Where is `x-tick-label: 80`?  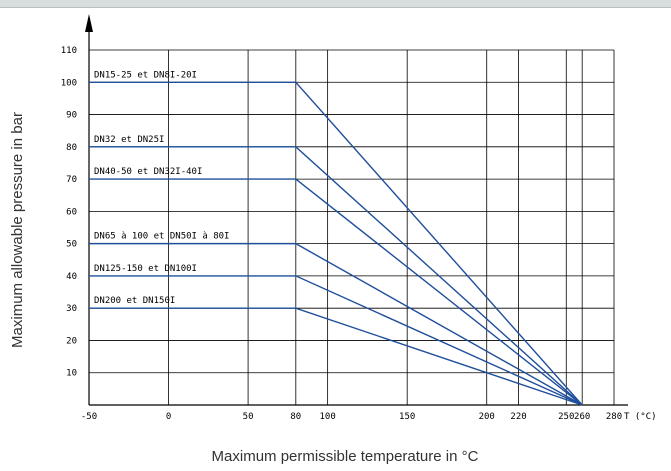 x-tick-label: 80 is located at coordinates (295, 417).